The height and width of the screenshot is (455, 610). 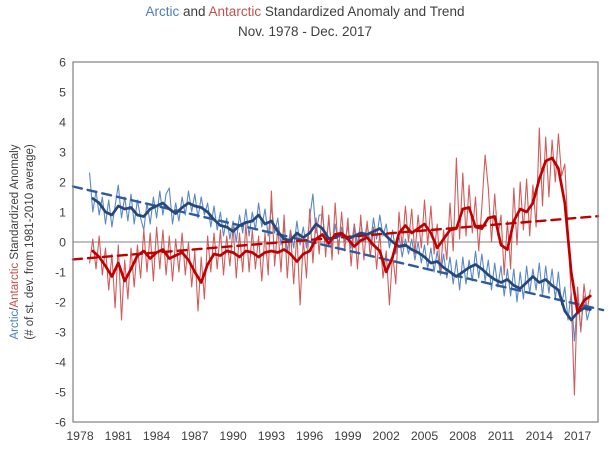 I want to click on x-tick-label: 2008, so click(x=463, y=436).